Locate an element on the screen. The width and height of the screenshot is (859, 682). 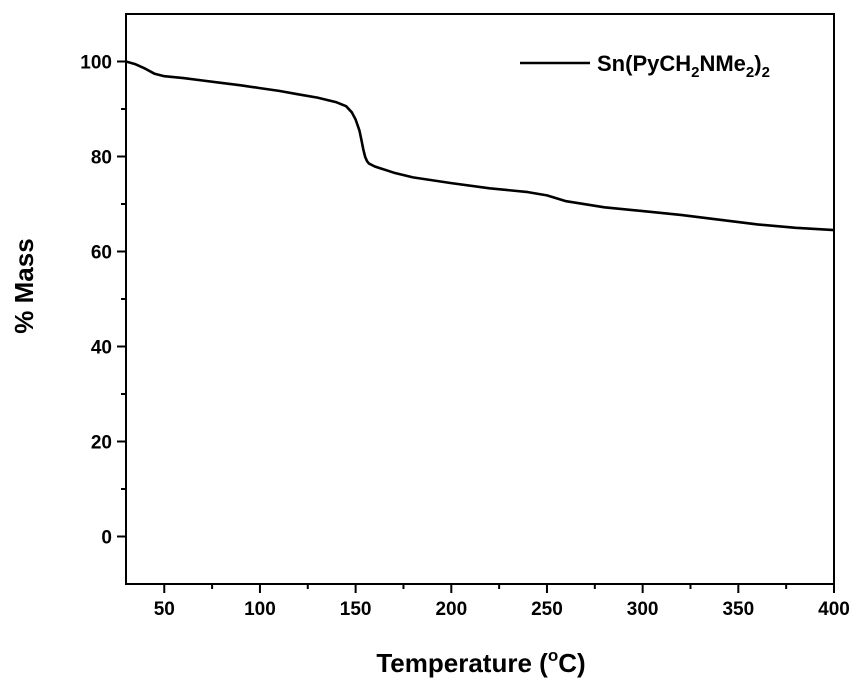
y-tick-label: 20 is located at coordinates (101, 443).